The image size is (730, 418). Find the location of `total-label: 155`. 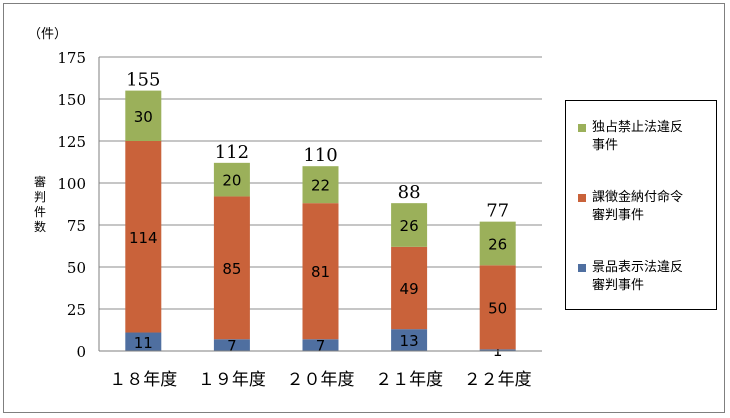

total-label: 155 is located at coordinates (143, 80).